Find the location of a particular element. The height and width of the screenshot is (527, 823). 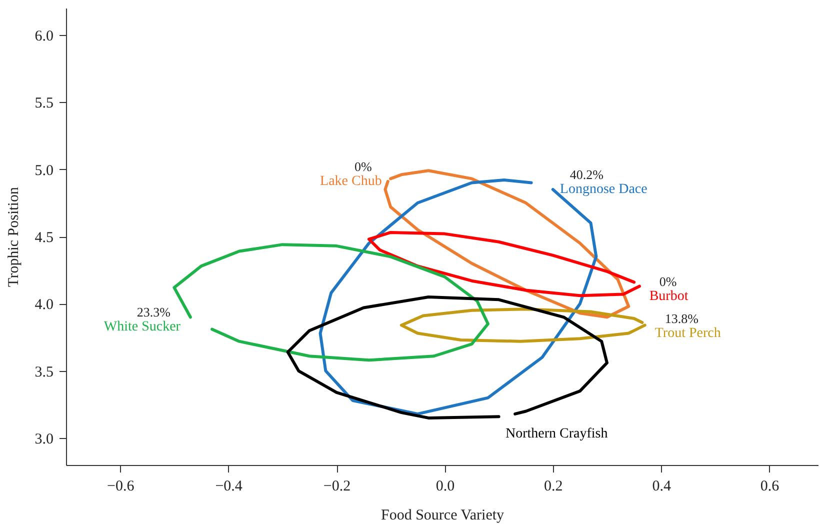

annotation: 40.2% is located at coordinates (587, 174).